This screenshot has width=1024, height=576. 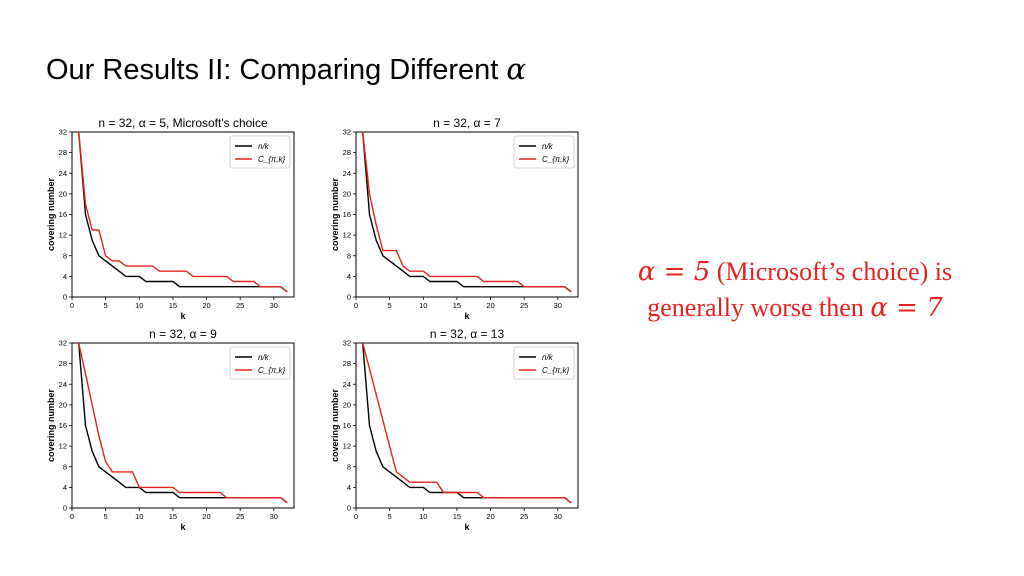 What do you see at coordinates (183, 123) in the screenshot?
I see `chart-title: n = 32, α = 5, Microsoft's choice` at bounding box center [183, 123].